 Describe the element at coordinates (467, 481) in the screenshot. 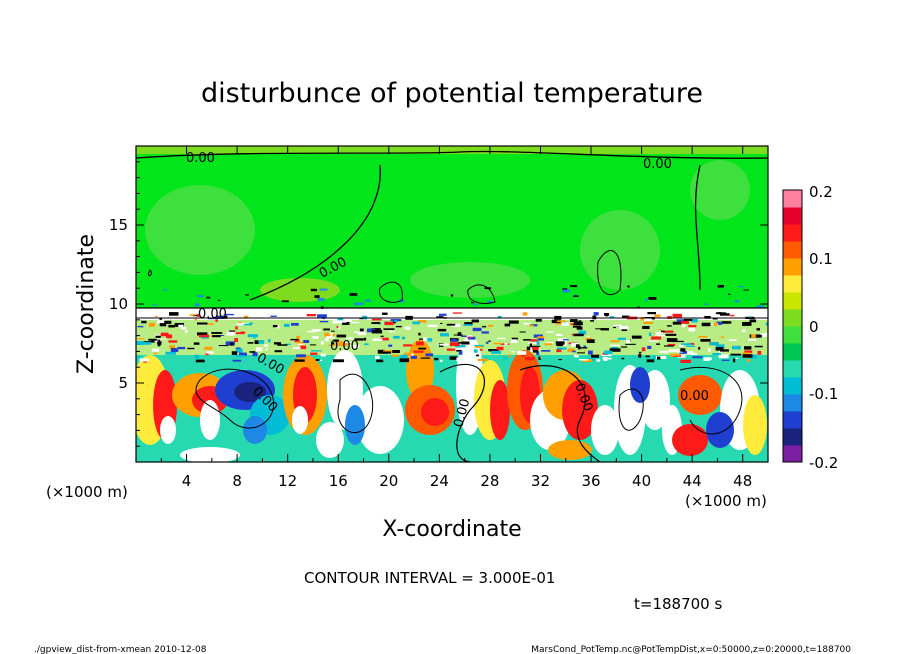

I see `x-tick-labels: 4 8 12 16 20 24 28 32 36 40 44 48` at that location.